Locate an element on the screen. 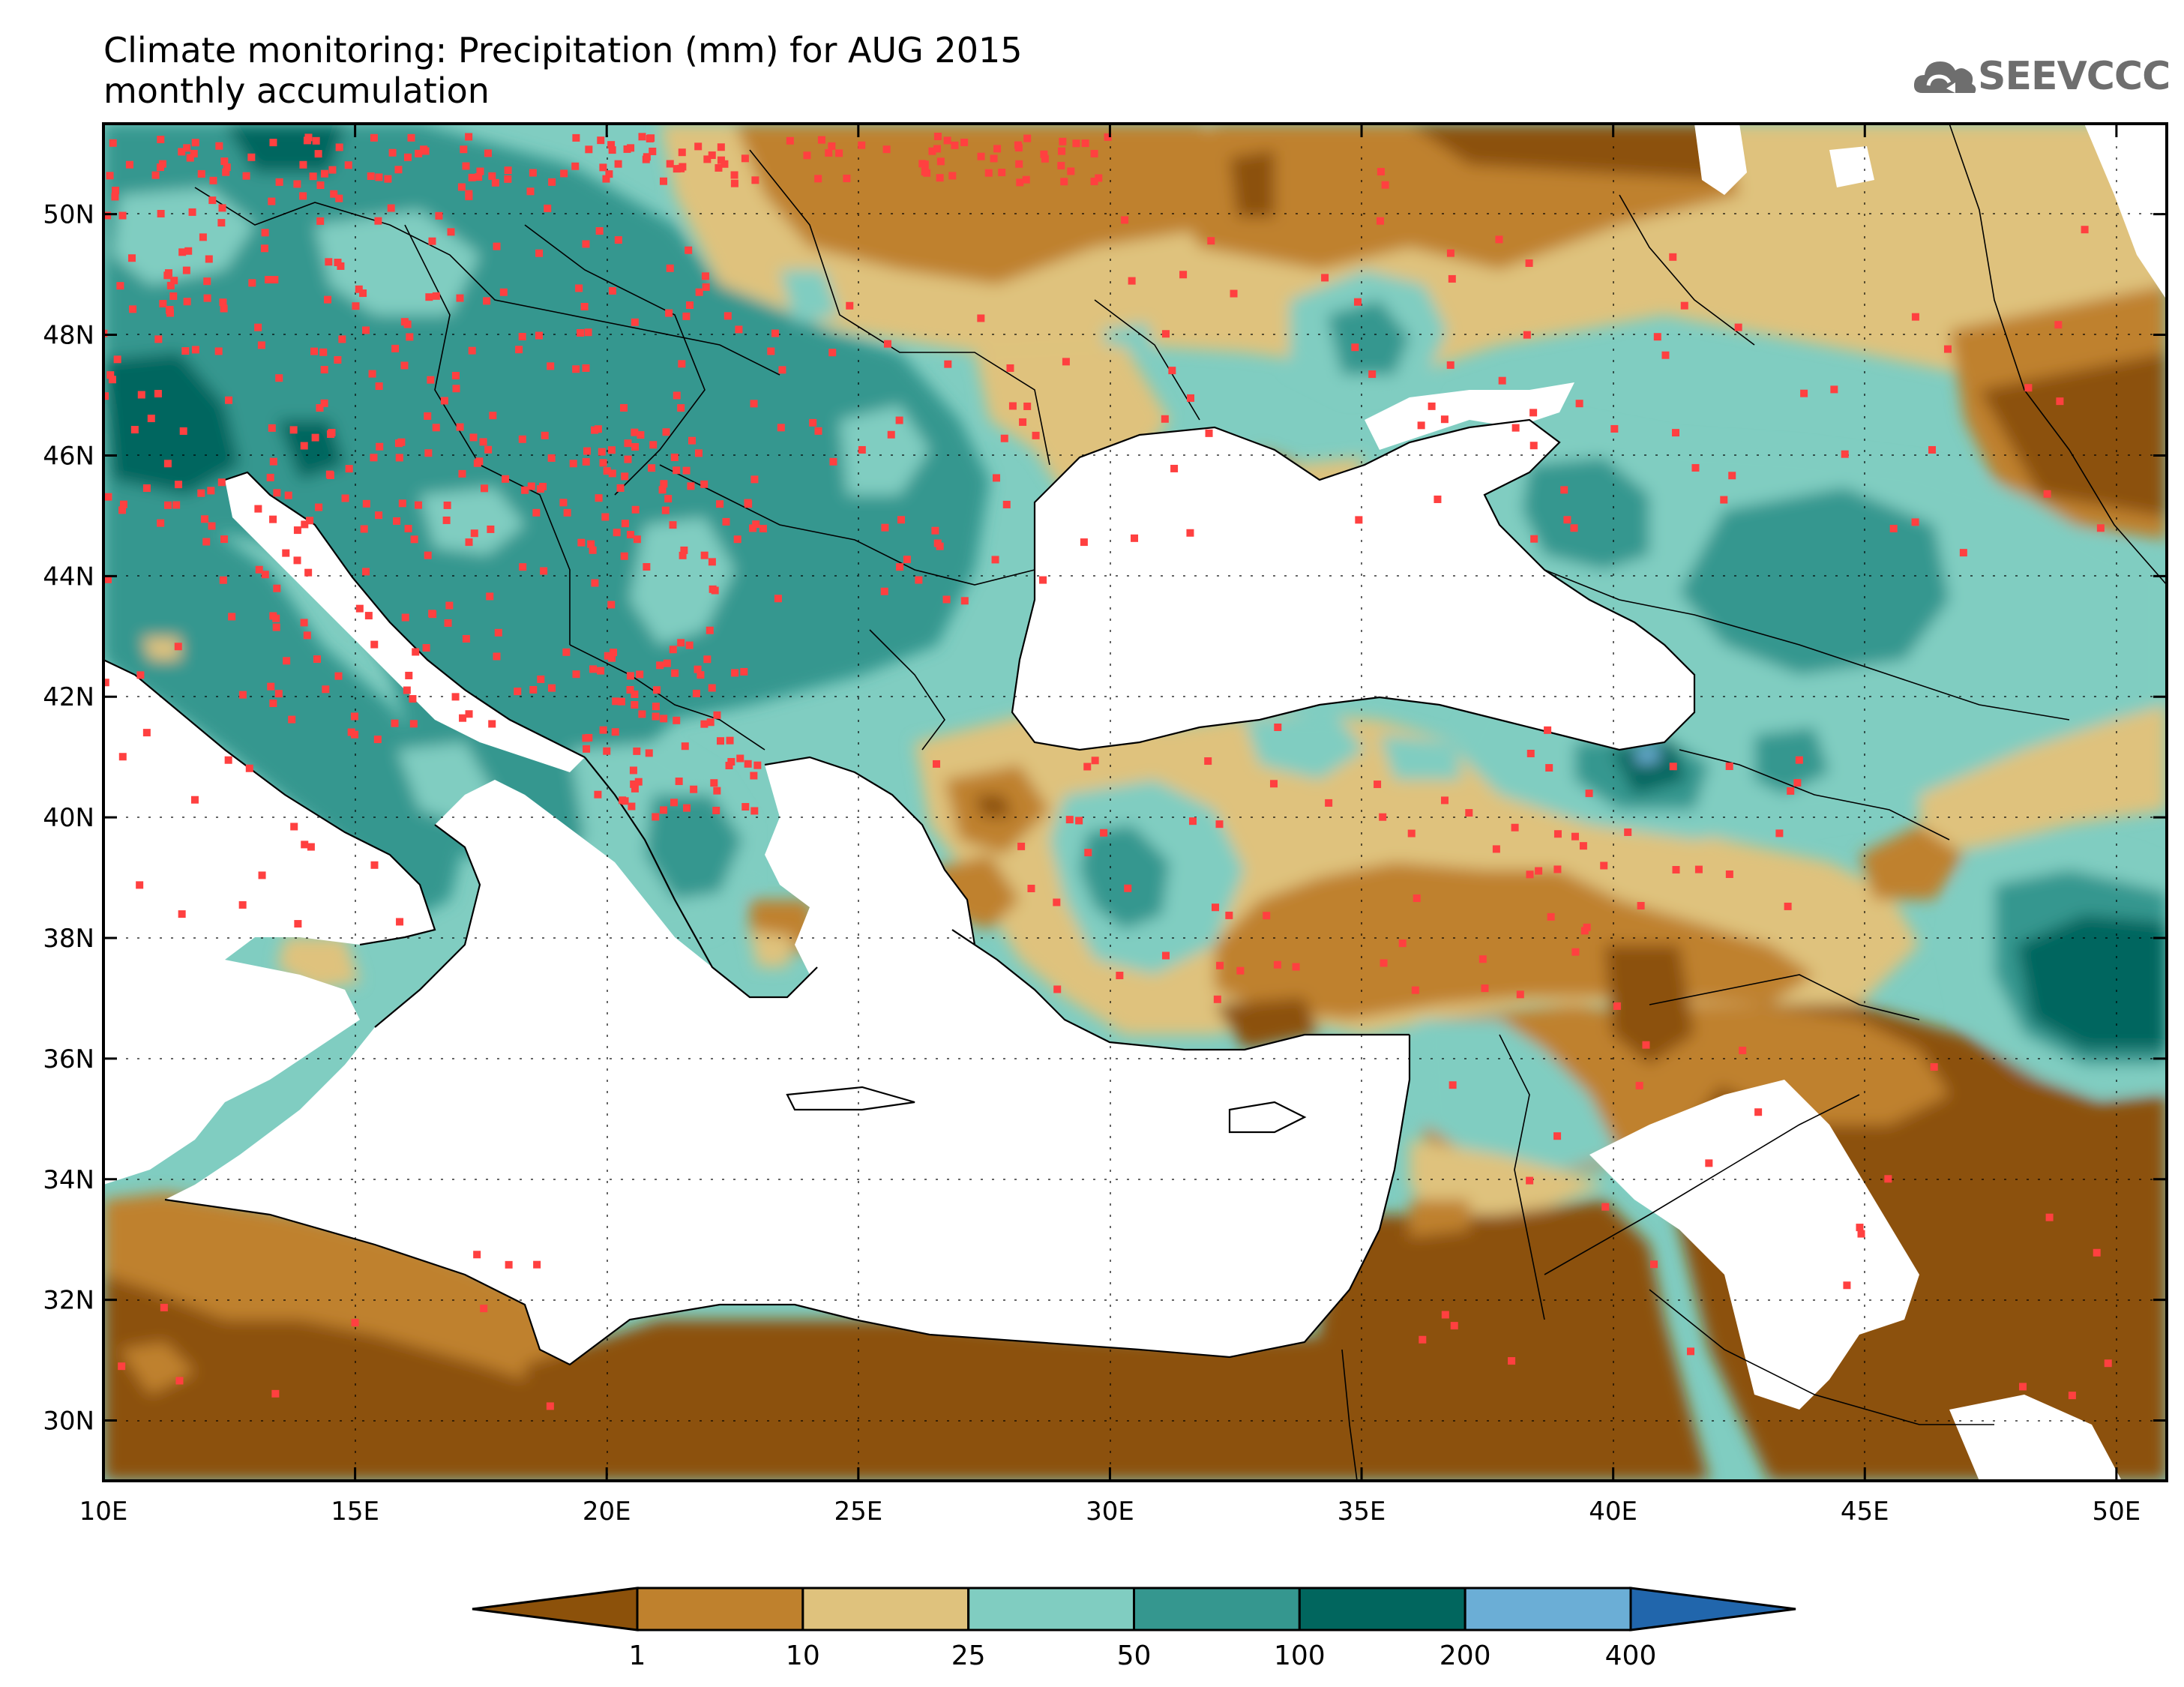  lon-tick-label: 45E is located at coordinates (1865, 1512).